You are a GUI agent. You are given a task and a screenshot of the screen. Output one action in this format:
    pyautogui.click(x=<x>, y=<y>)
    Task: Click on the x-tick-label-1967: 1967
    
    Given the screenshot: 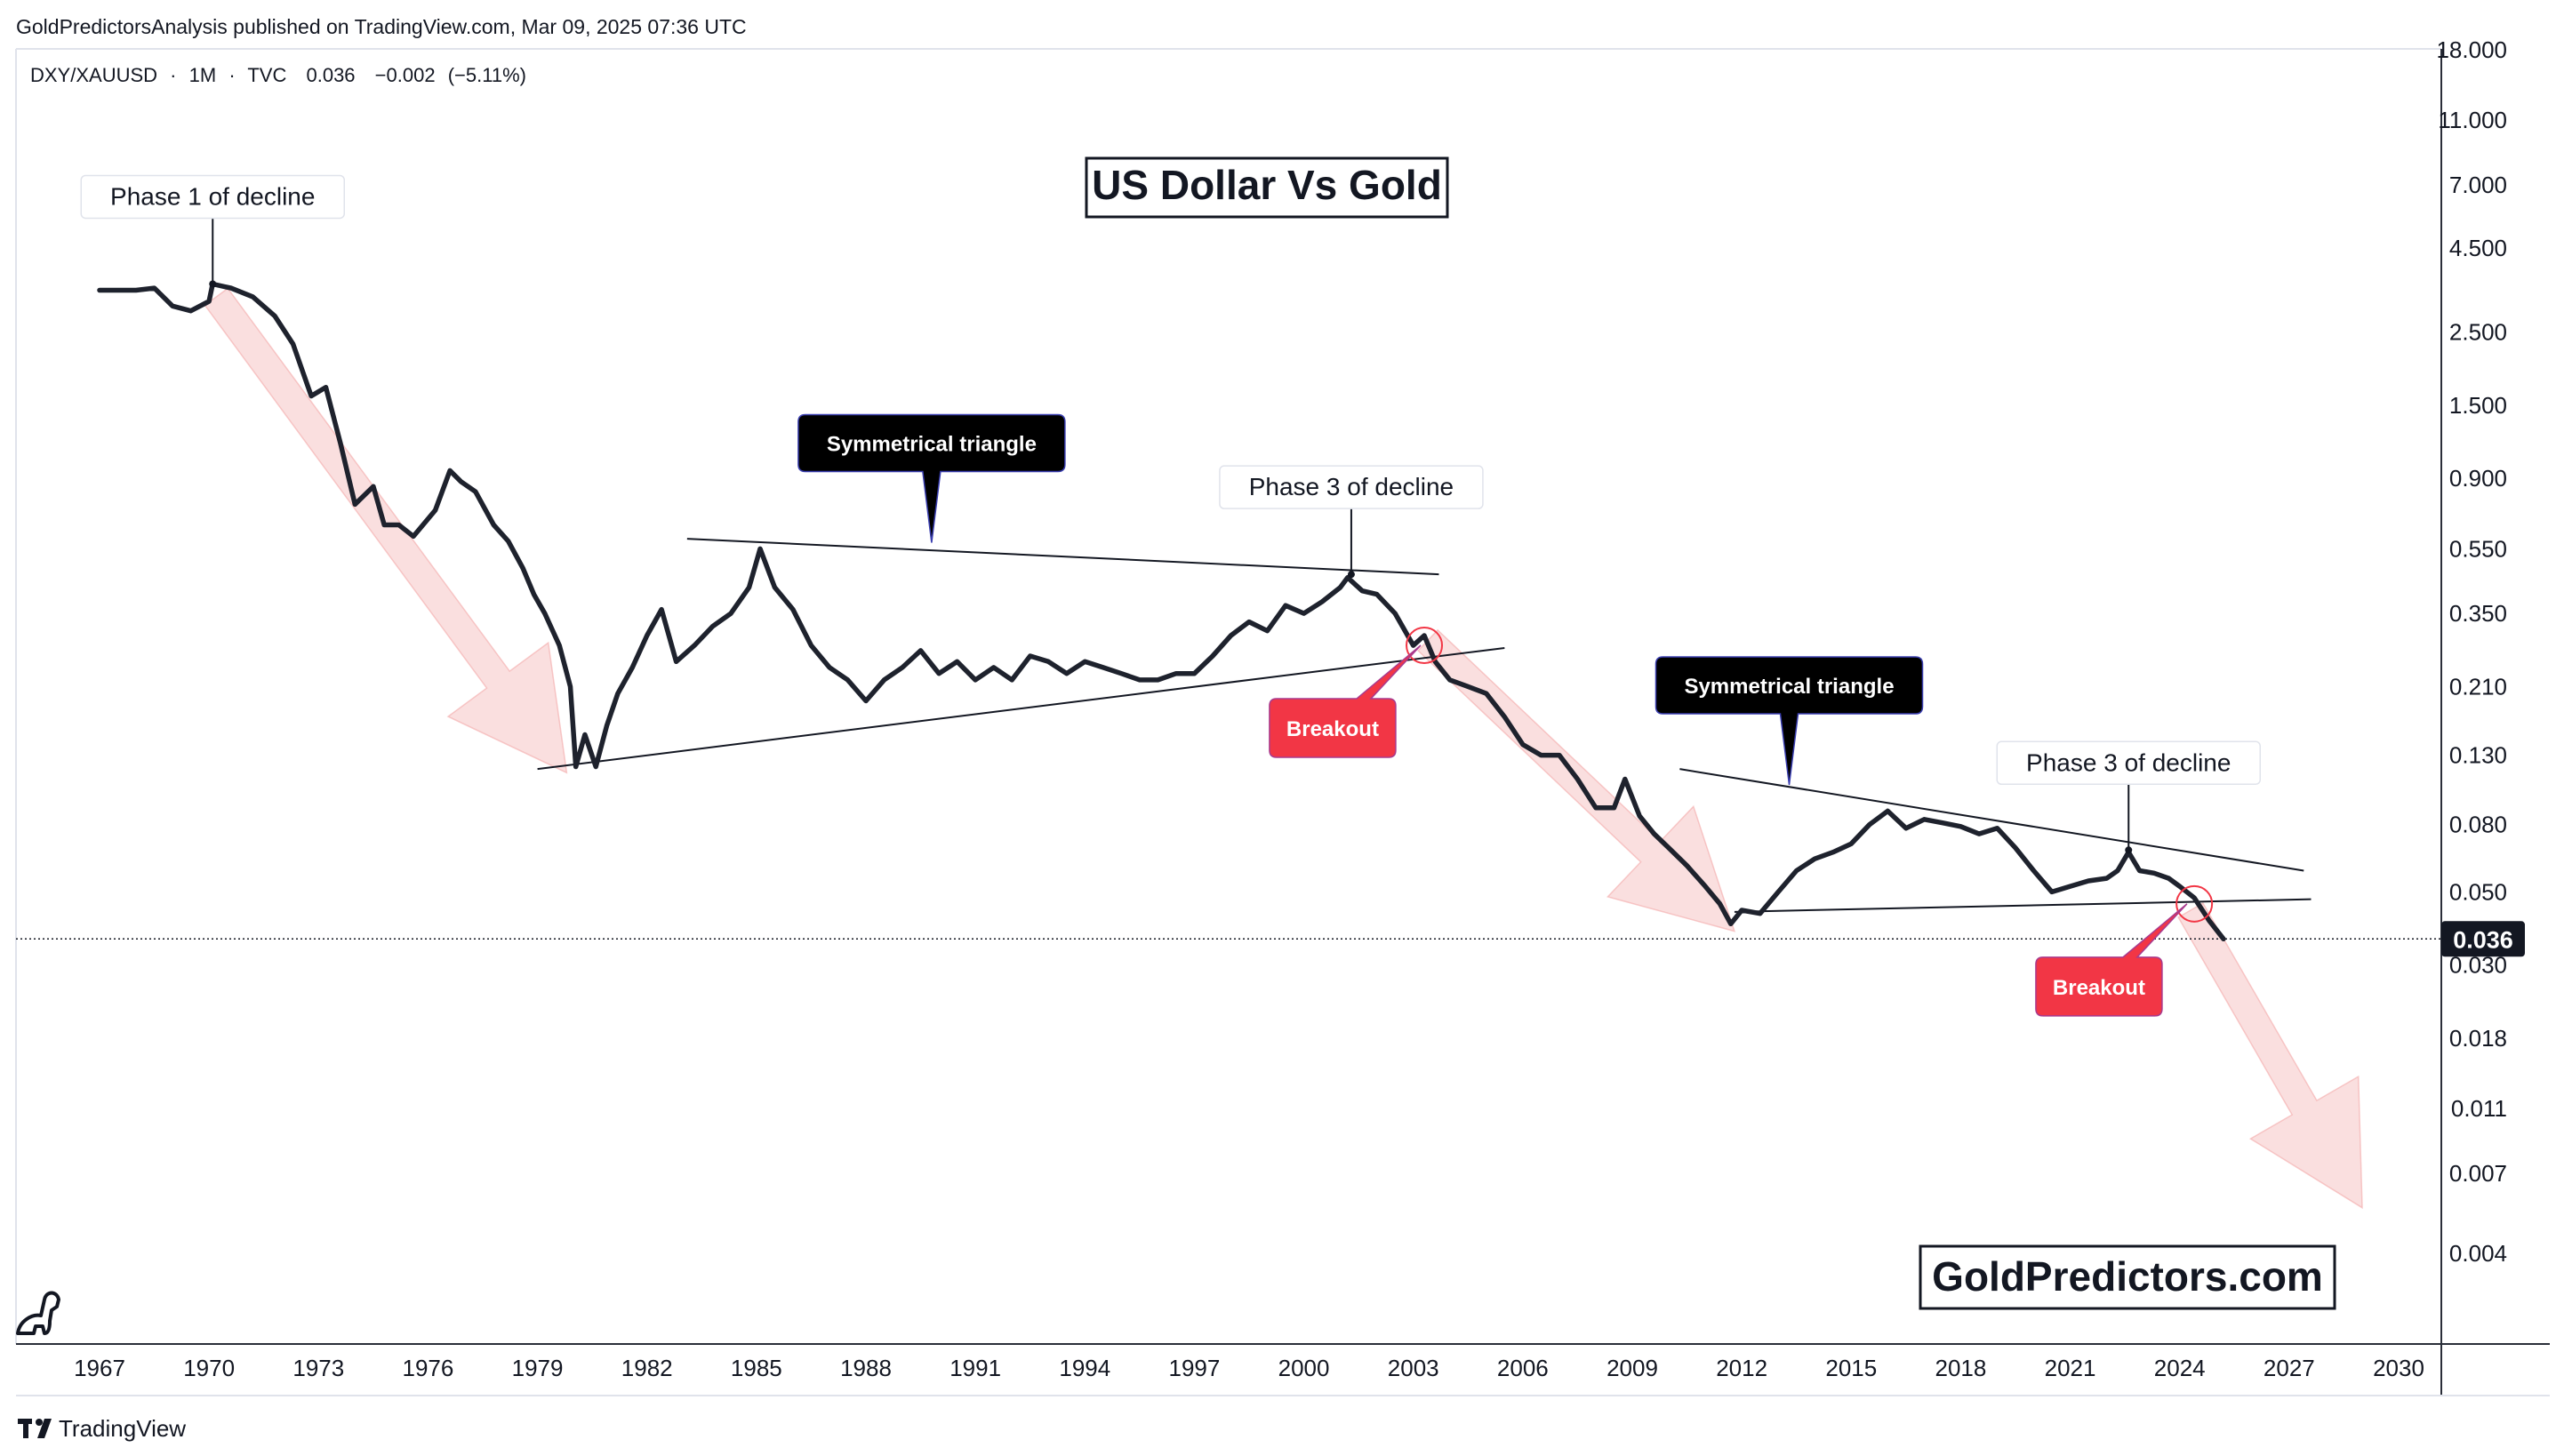 What is the action you would take?
    pyautogui.click(x=99, y=1368)
    